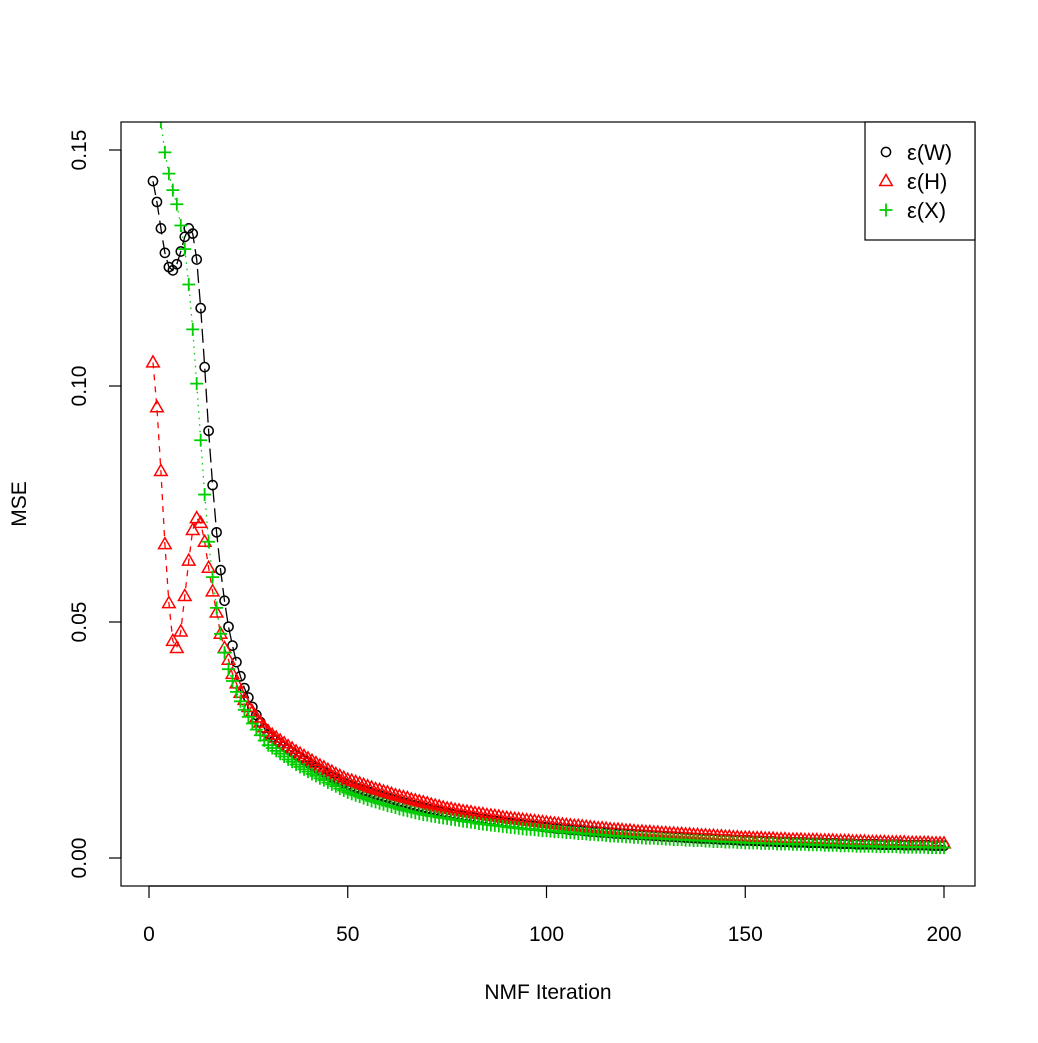 This screenshot has width=1038, height=1043. I want to click on legend-marker-plus-icon, so click(886, 210).